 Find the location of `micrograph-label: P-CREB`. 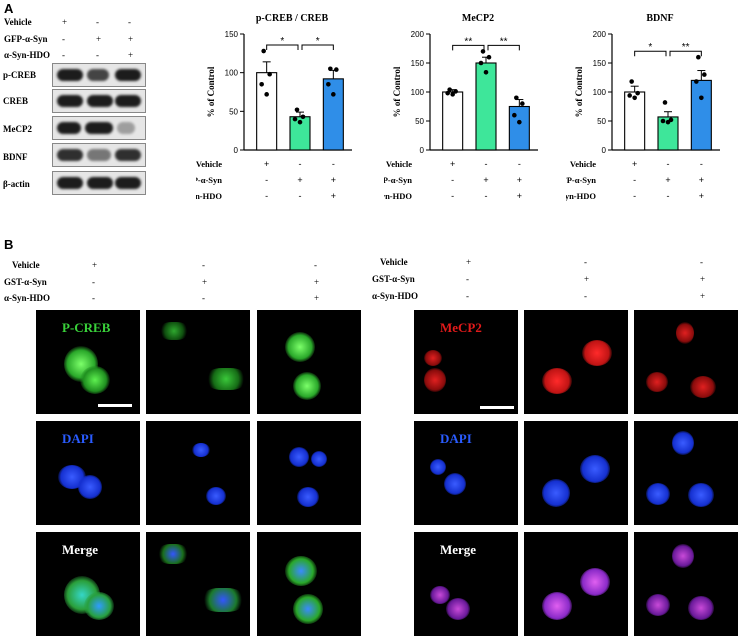

micrograph-label: P-CREB is located at coordinates (86, 327).